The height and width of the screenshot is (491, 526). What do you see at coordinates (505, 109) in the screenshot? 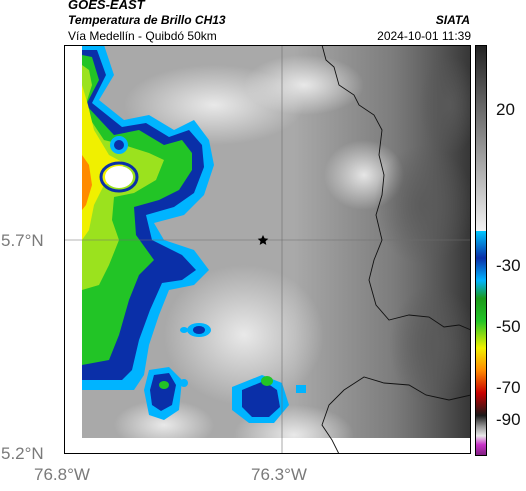
I see `colorbar-tick-label: 20` at bounding box center [505, 109].